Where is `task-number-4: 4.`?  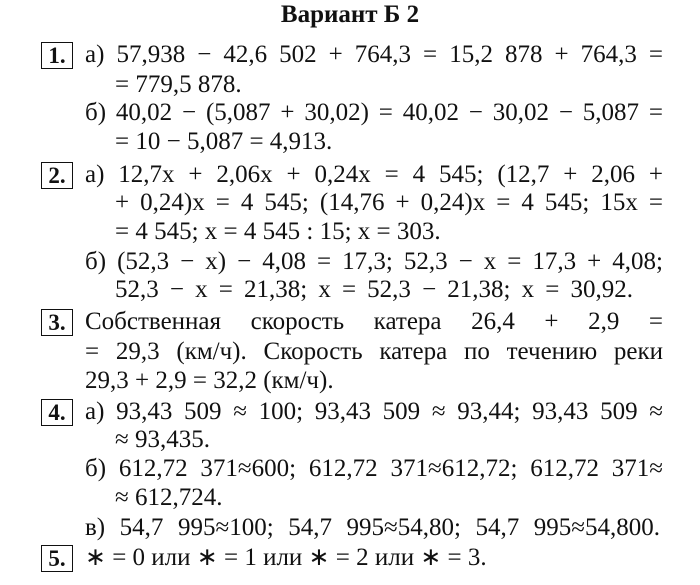 task-number-4: 4. is located at coordinates (57, 412).